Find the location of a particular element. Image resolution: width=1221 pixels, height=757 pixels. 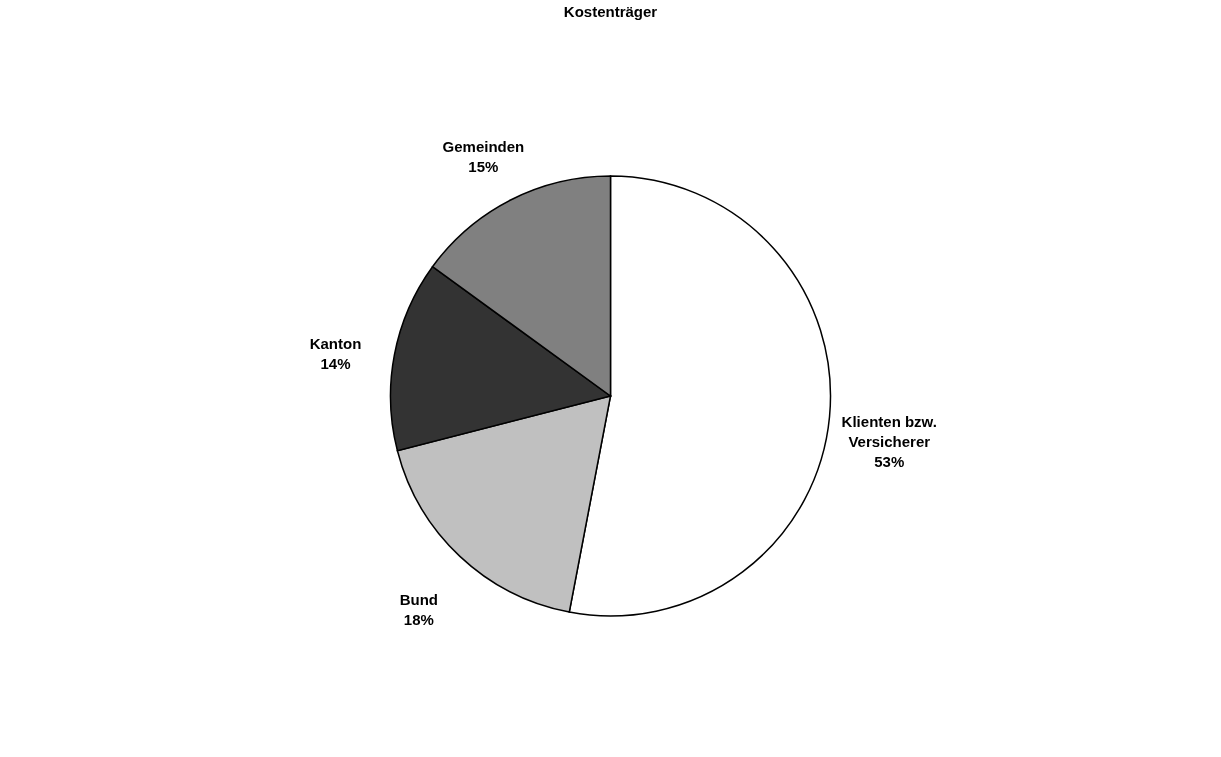

data-label: 53% is located at coordinates (889, 462).